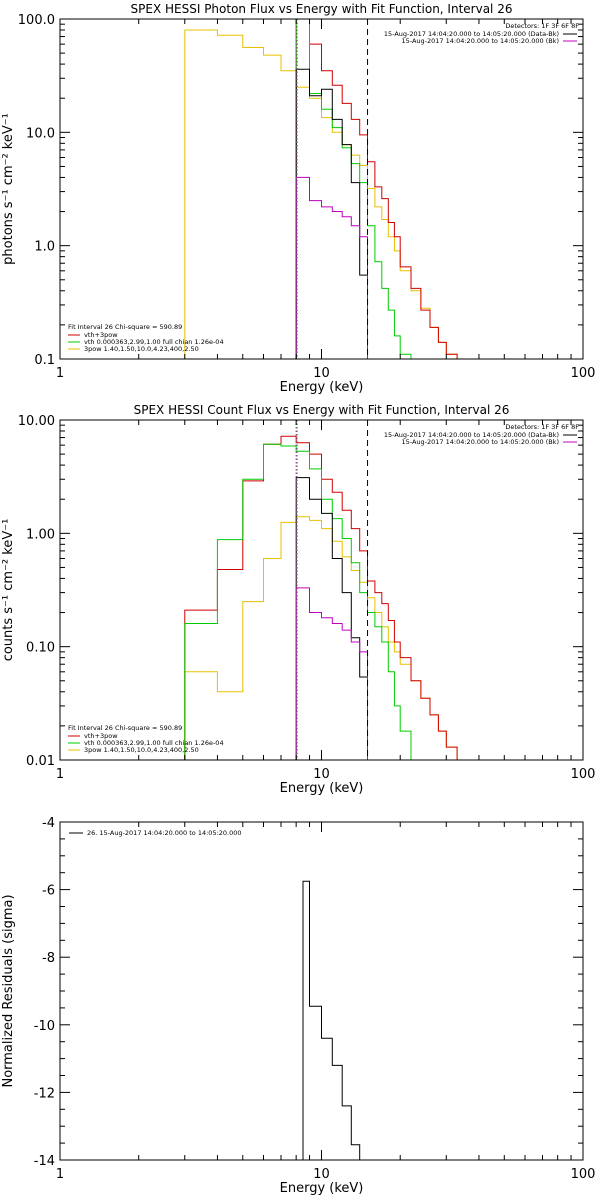 The image size is (600, 1200). What do you see at coordinates (48, 823) in the screenshot?
I see `y-tick-label: -4` at bounding box center [48, 823].